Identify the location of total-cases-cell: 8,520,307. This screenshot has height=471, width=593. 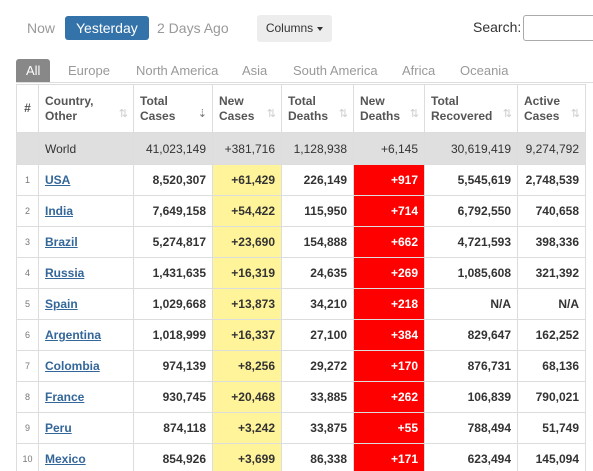
(173, 180).